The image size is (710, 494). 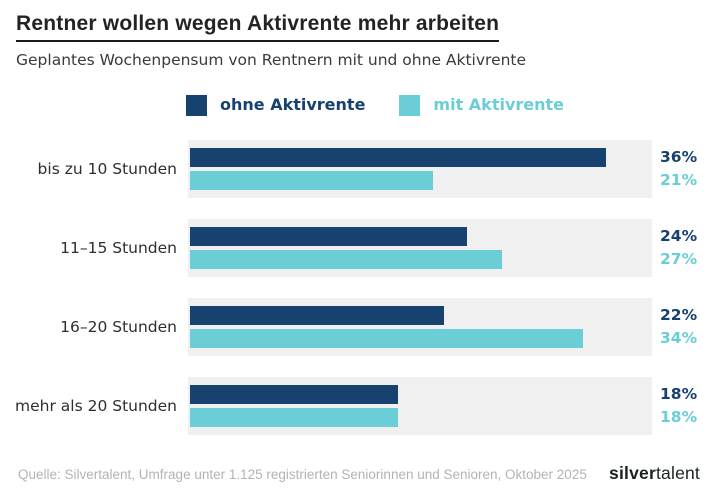 What do you see at coordinates (679, 314) in the screenshot?
I see `value-label-ohne-aktivrente: 22%` at bounding box center [679, 314].